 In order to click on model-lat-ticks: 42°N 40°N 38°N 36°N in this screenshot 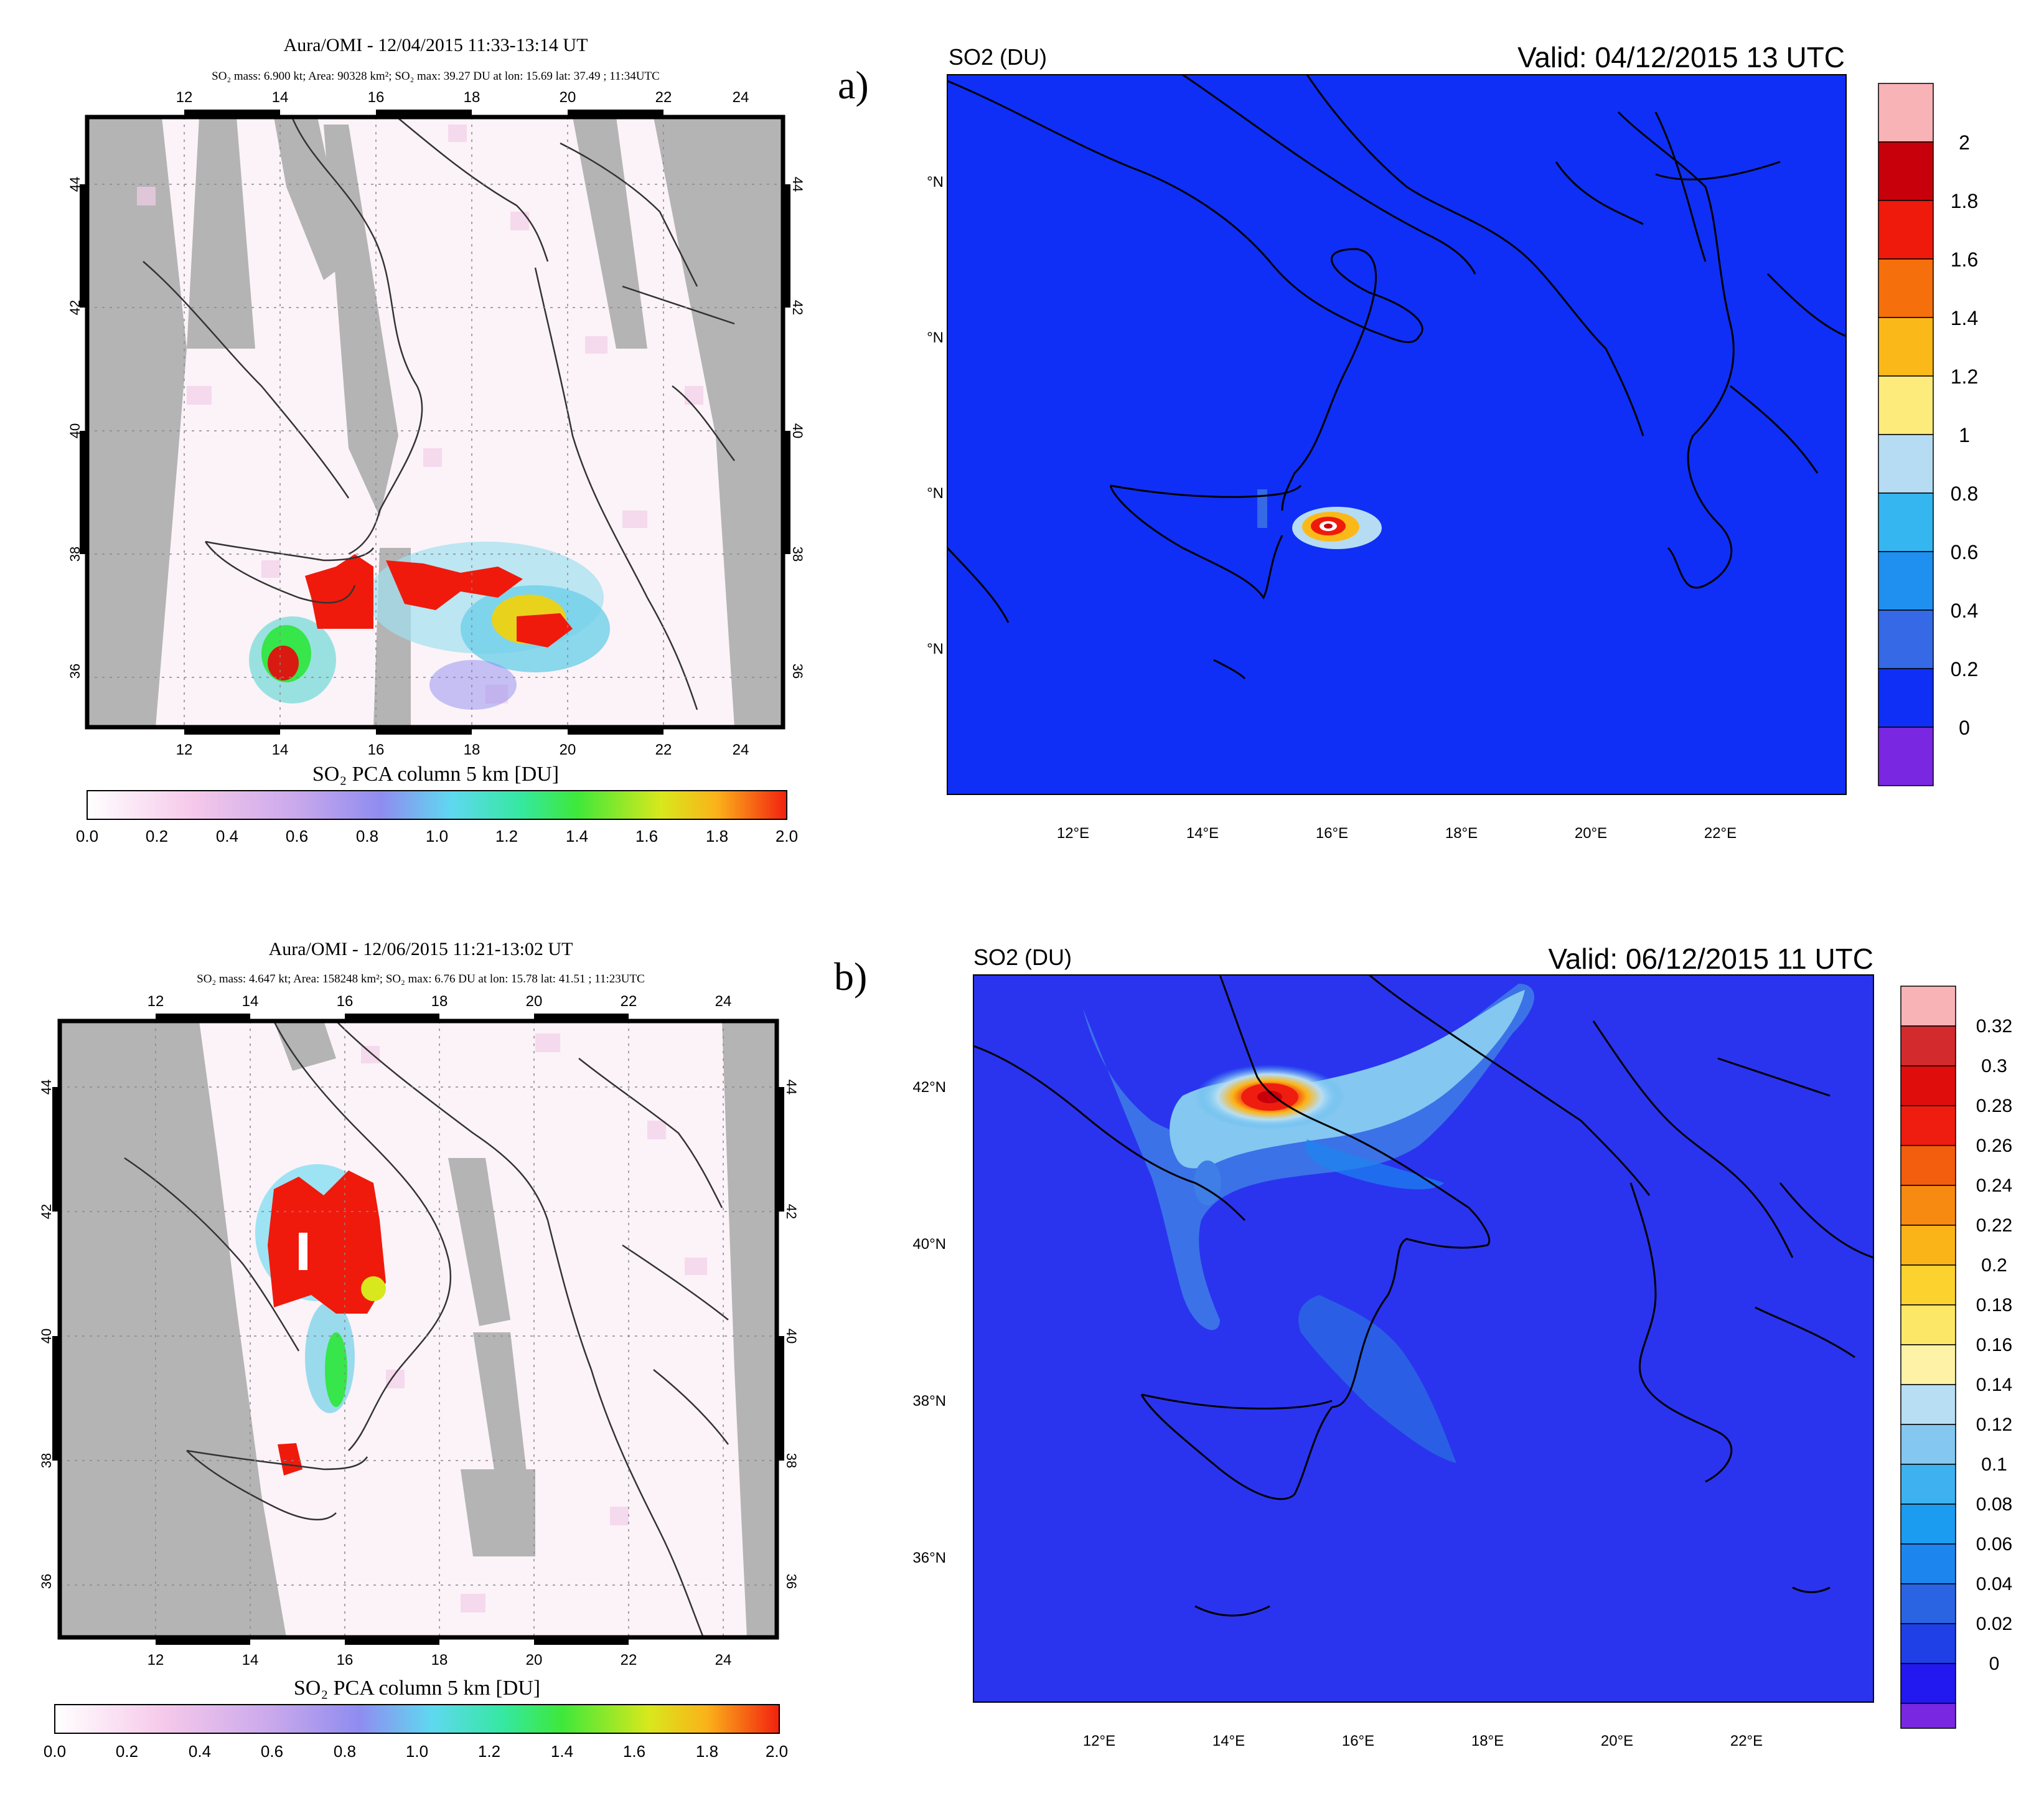, I will do `click(929, 1322)`.